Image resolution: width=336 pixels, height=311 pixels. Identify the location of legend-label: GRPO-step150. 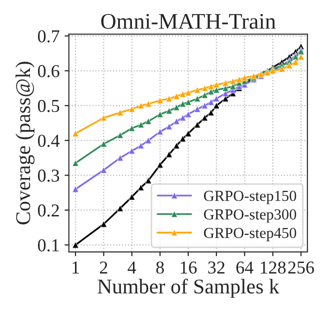
(250, 197).